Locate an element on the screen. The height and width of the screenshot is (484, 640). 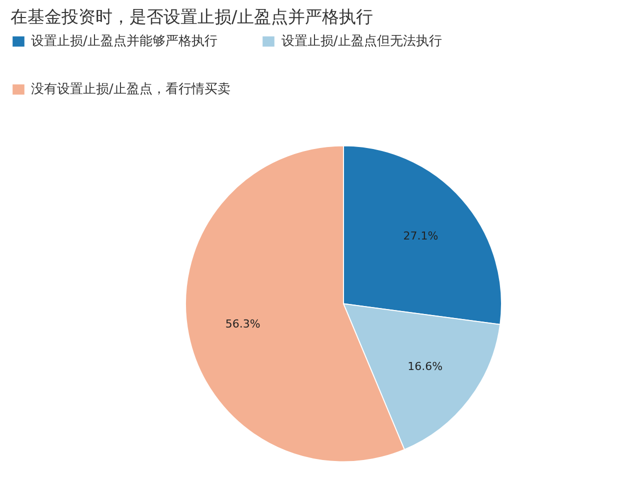
legend-label: 没有设置止损/止盈点，看行情买卖 is located at coordinates (130, 89).